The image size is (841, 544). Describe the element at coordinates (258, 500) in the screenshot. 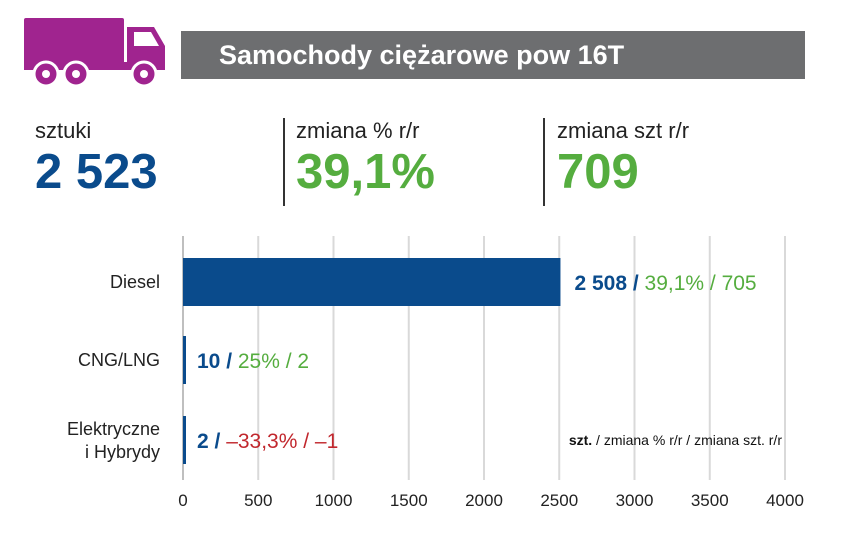

I see `x-tick-label: 500` at that location.